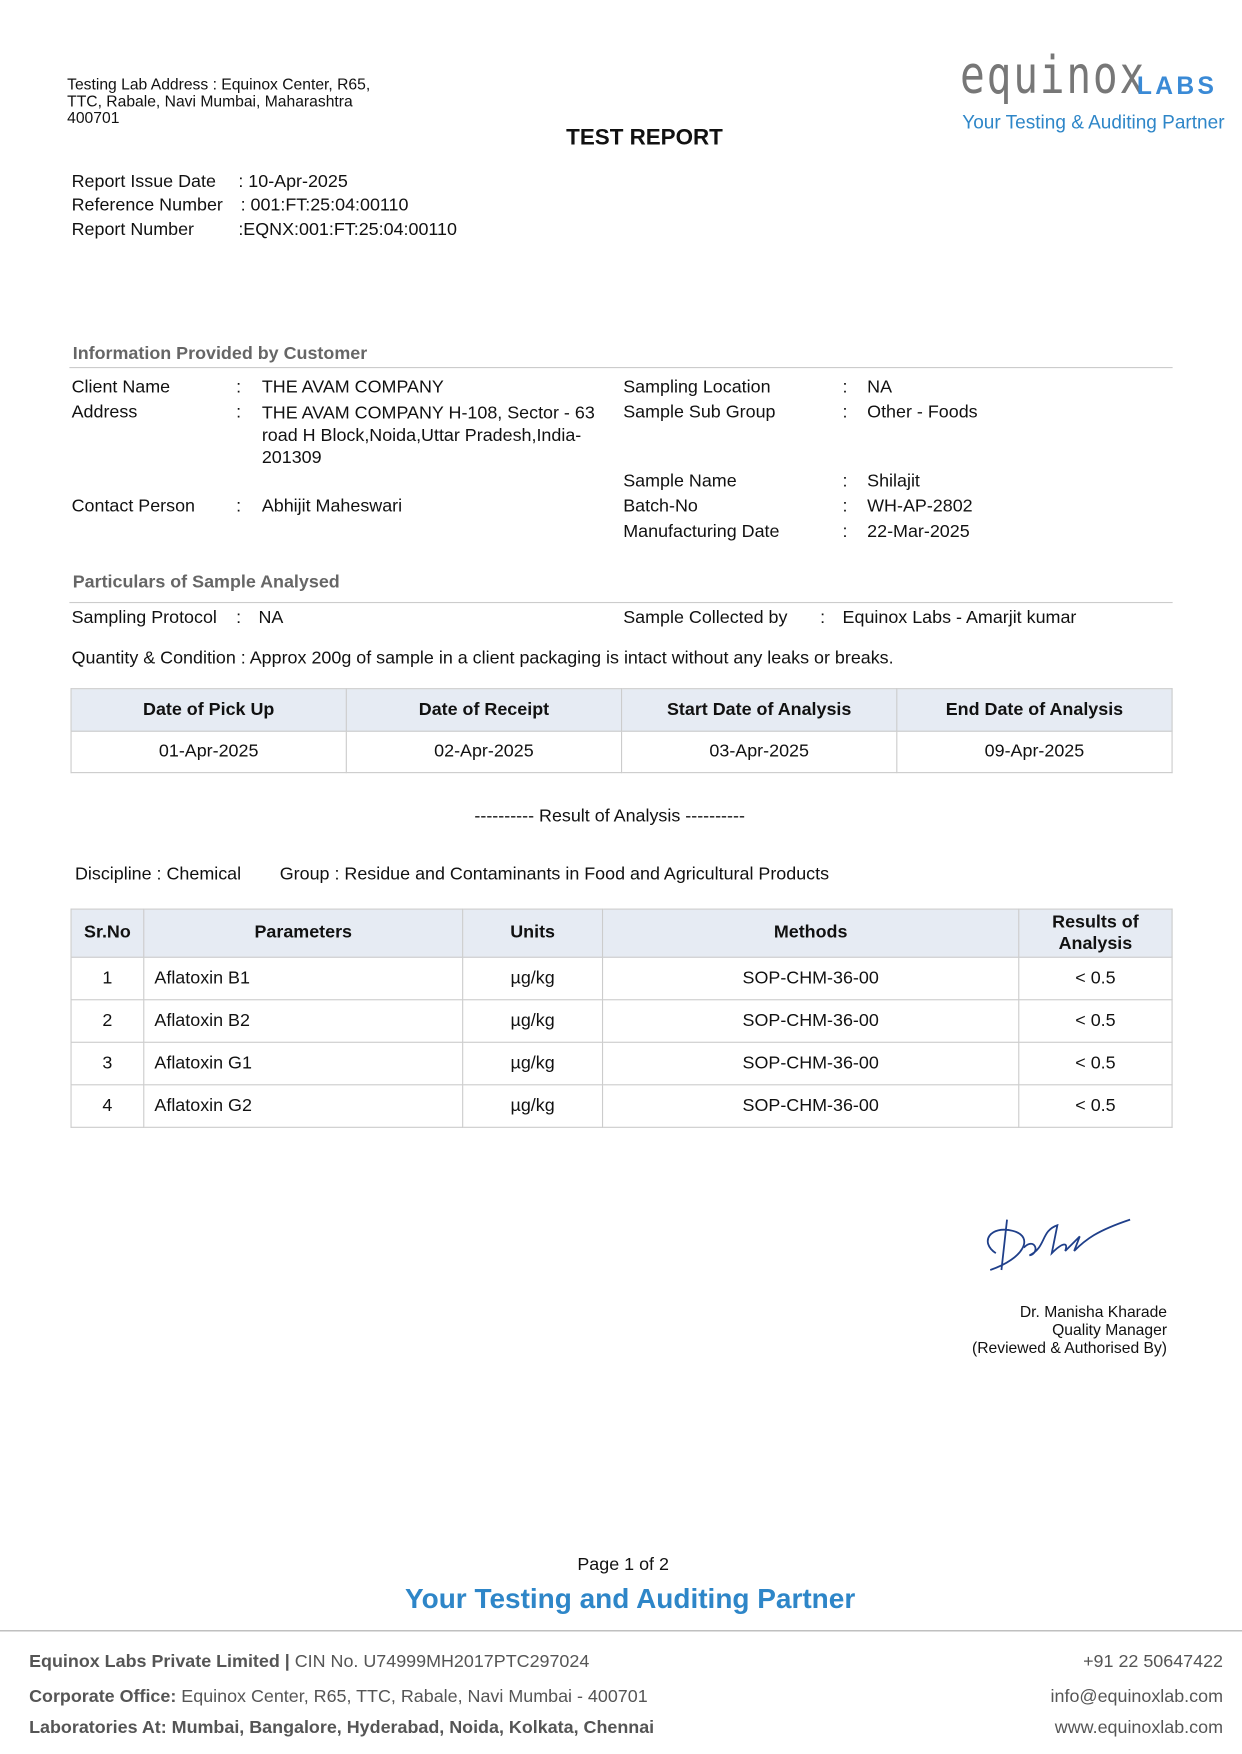 The width and height of the screenshot is (1242, 1754). What do you see at coordinates (324, 205) in the screenshot?
I see `reference-number: : 001:FT:25:04:00110` at bounding box center [324, 205].